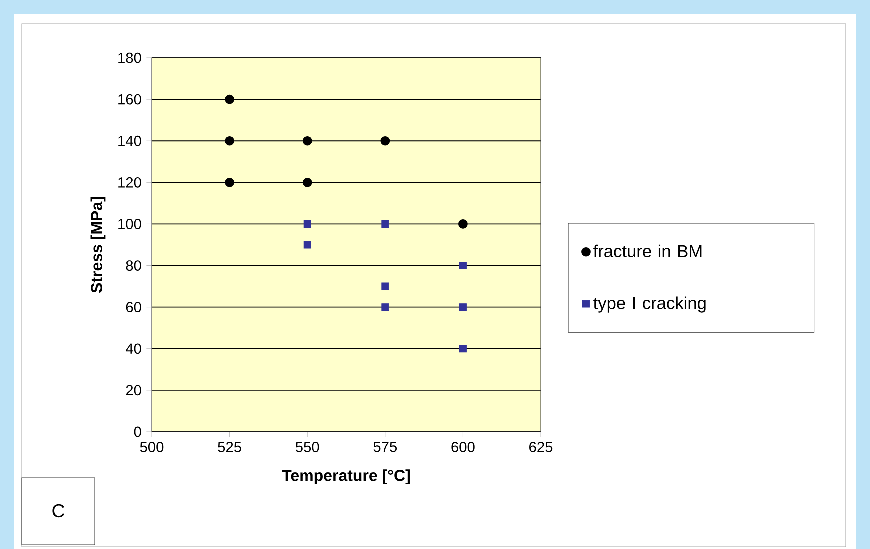 The width and height of the screenshot is (870, 549). I want to click on y-tick-label: 20, so click(134, 390).